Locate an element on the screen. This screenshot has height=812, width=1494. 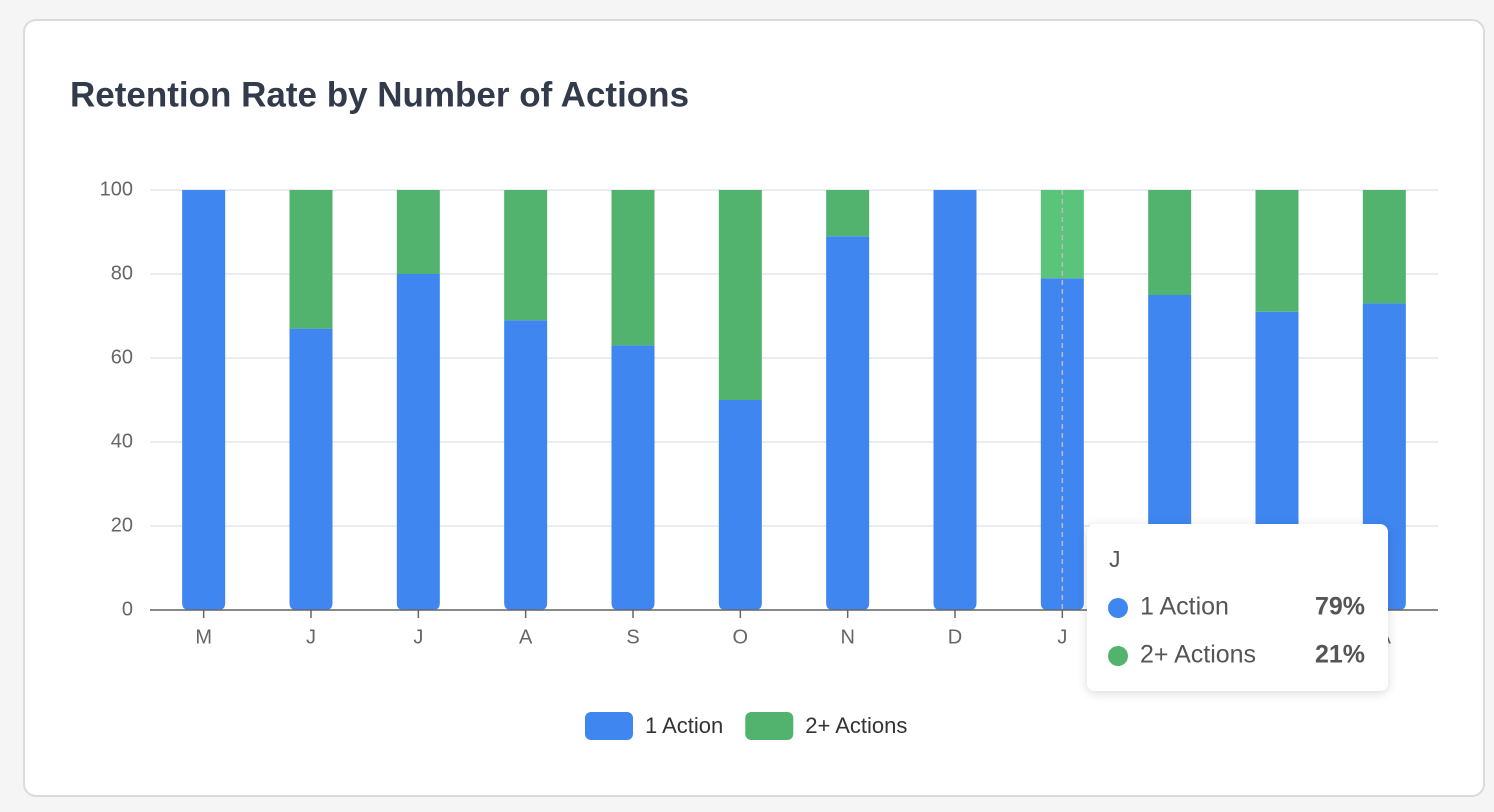
tooltip-box is located at coordinates (1237, 607).